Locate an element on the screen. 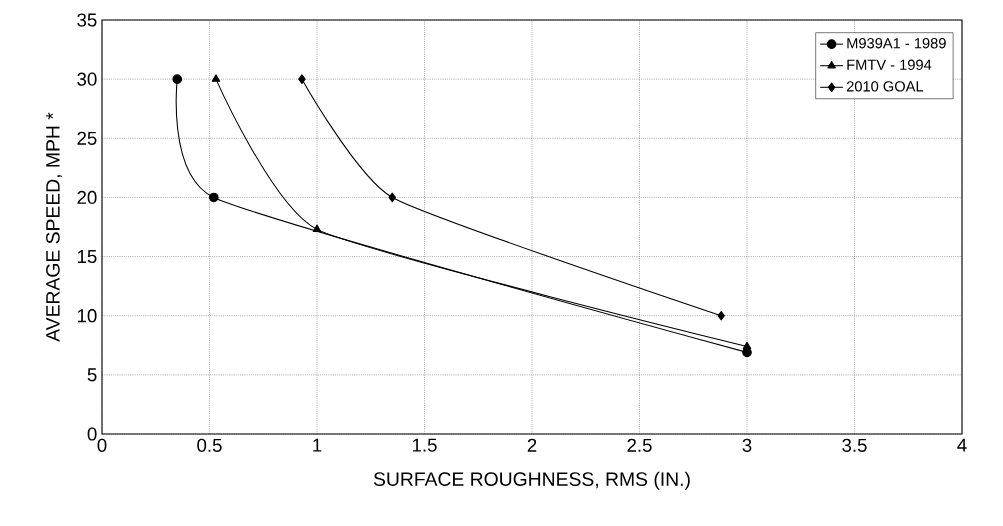 Image resolution: width=1003 pixels, height=526 pixels. x-tick-label: 0.5 is located at coordinates (209, 445).